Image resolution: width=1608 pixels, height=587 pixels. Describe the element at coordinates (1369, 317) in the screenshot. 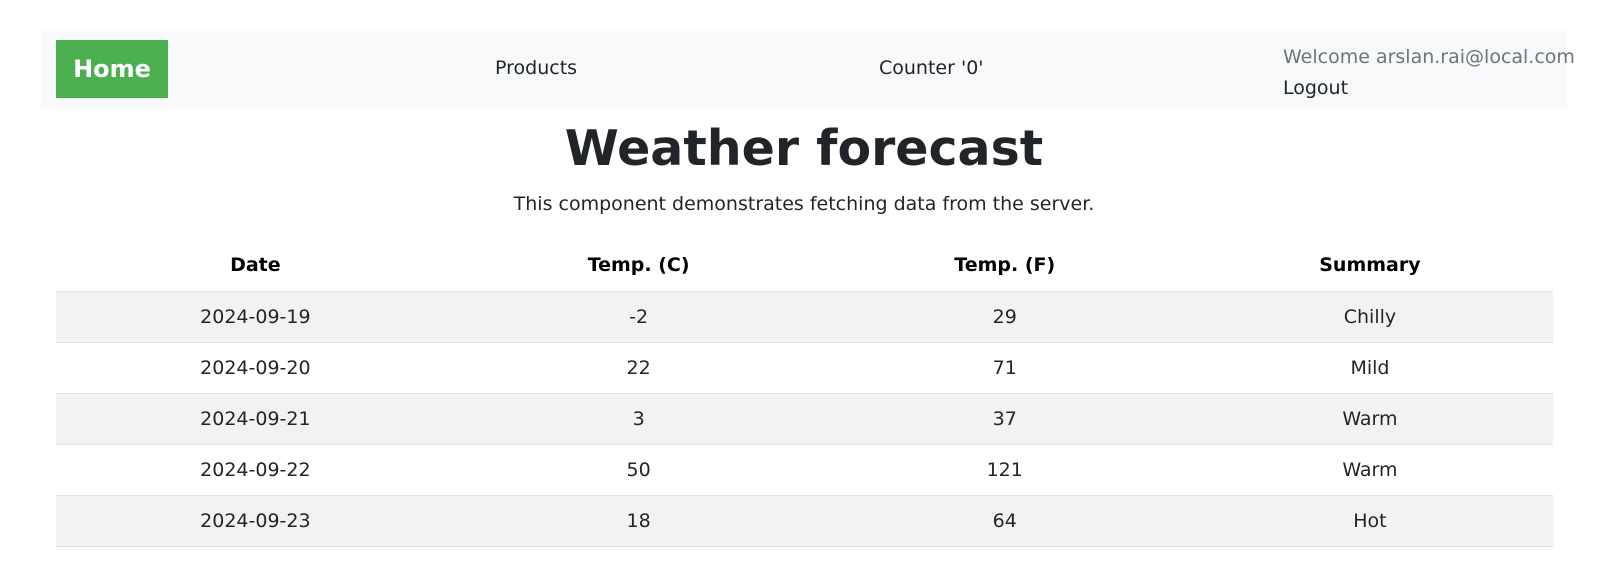

I see `cell-summary: Chilly` at that location.